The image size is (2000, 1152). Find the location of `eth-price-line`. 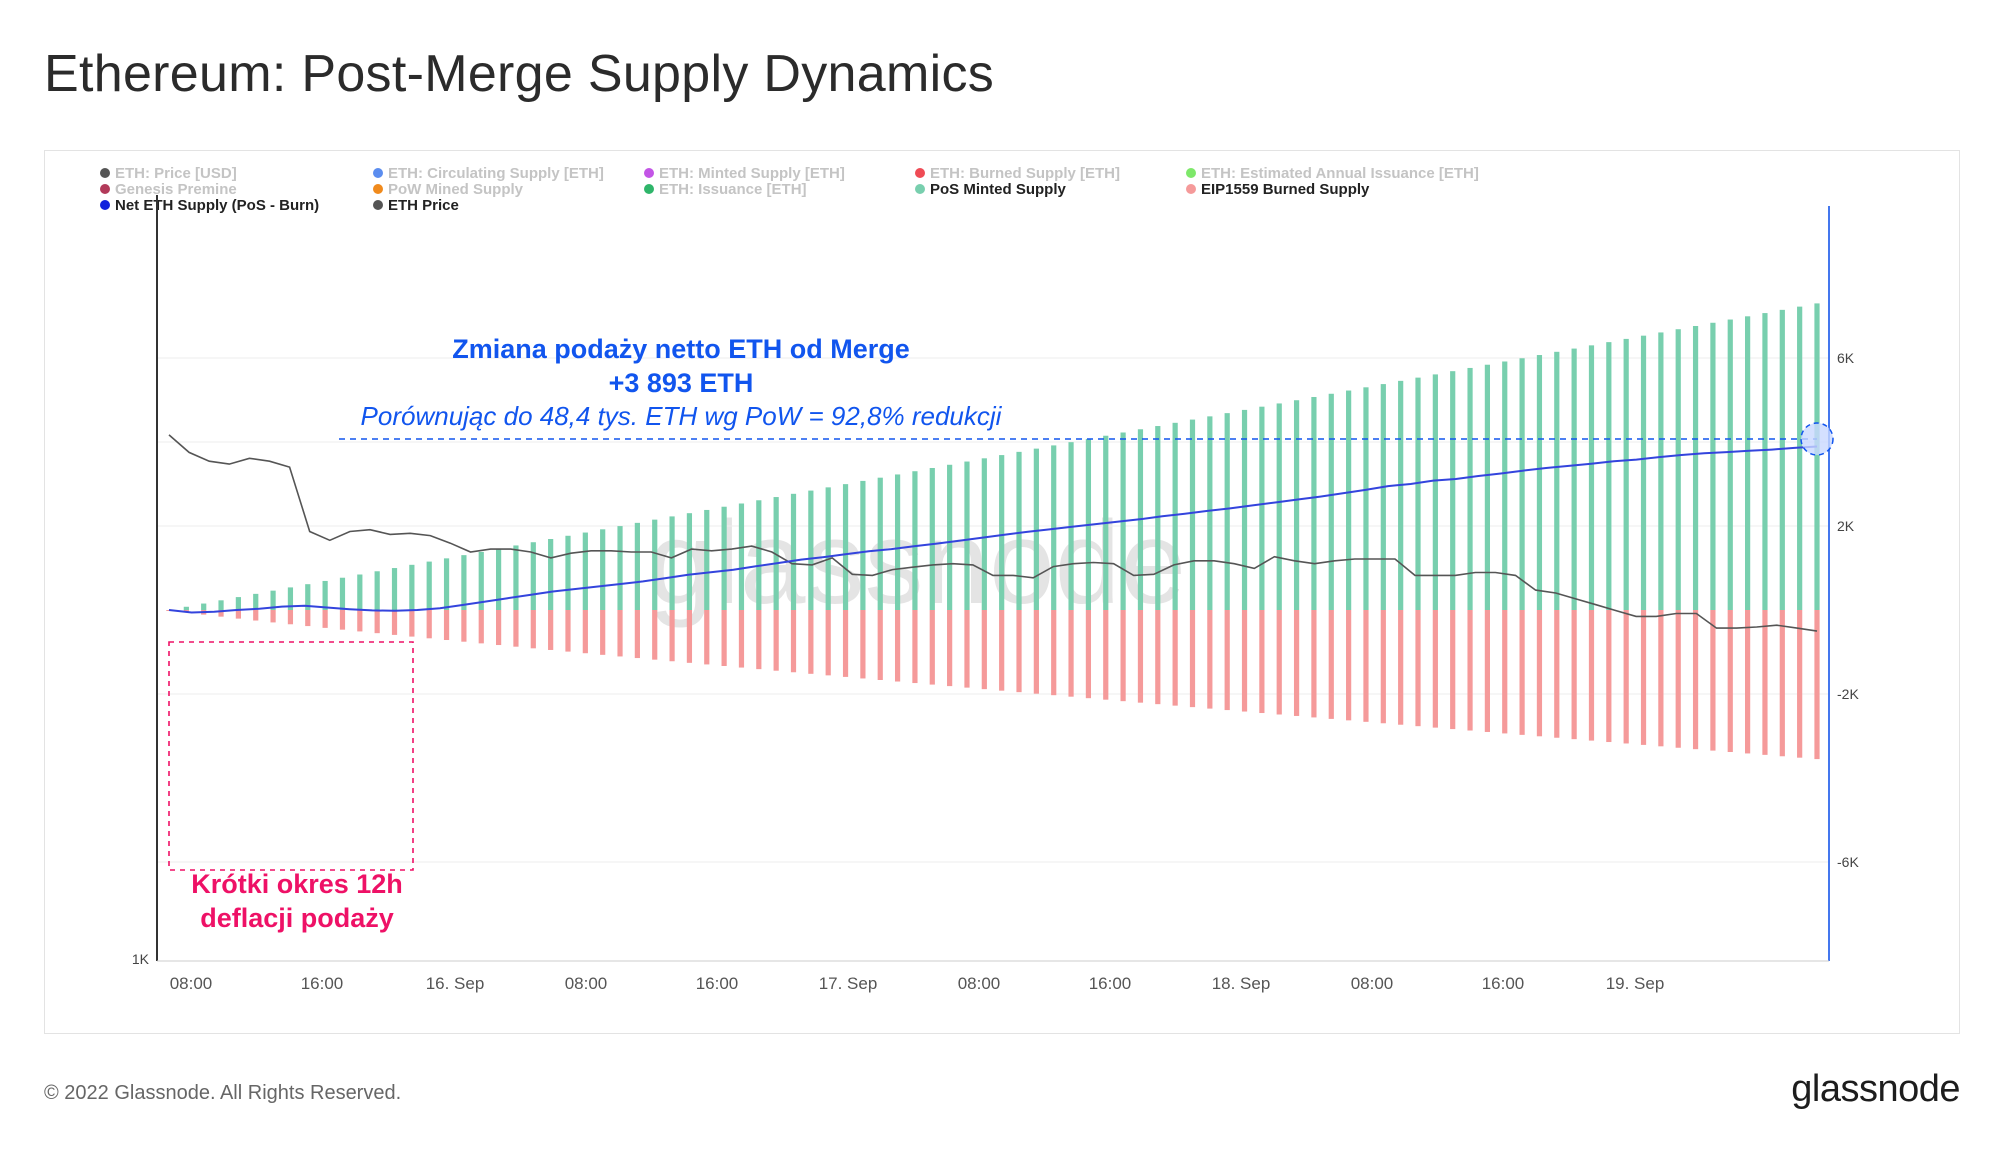

eth-price-line is located at coordinates (993, 533).